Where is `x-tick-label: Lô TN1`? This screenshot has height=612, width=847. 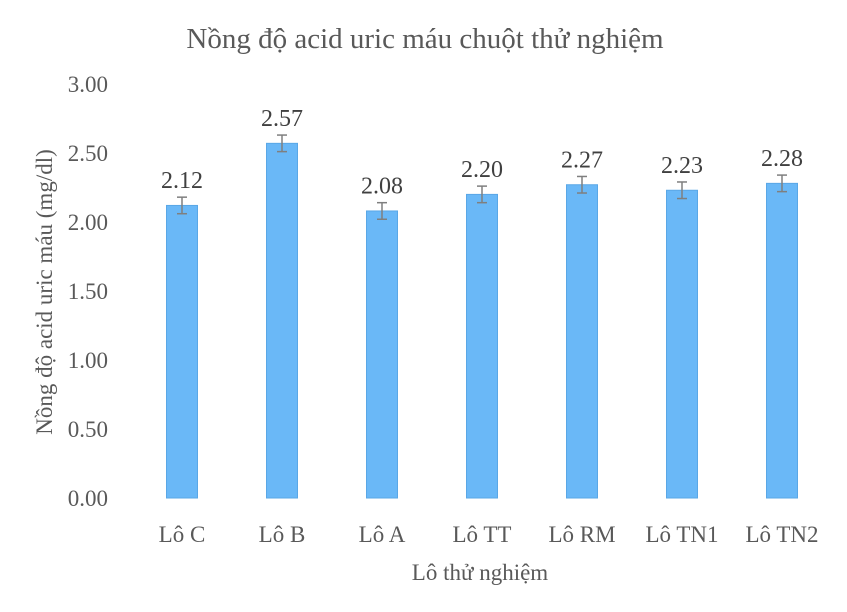
x-tick-label: Lô TN1 is located at coordinates (681, 534).